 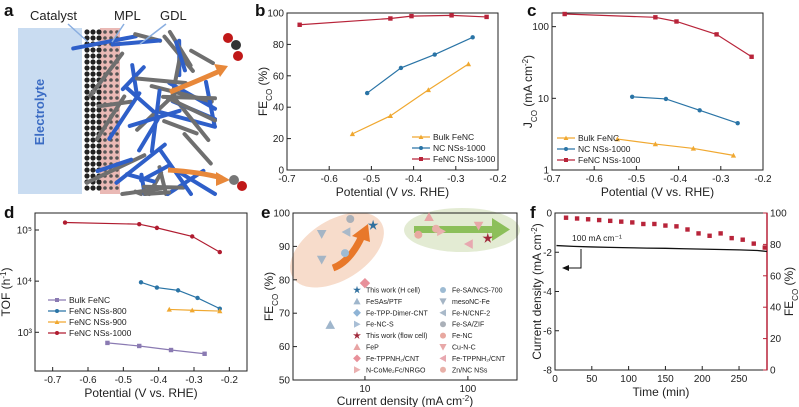 I want to click on panel-label-f: f, so click(x=533, y=212).